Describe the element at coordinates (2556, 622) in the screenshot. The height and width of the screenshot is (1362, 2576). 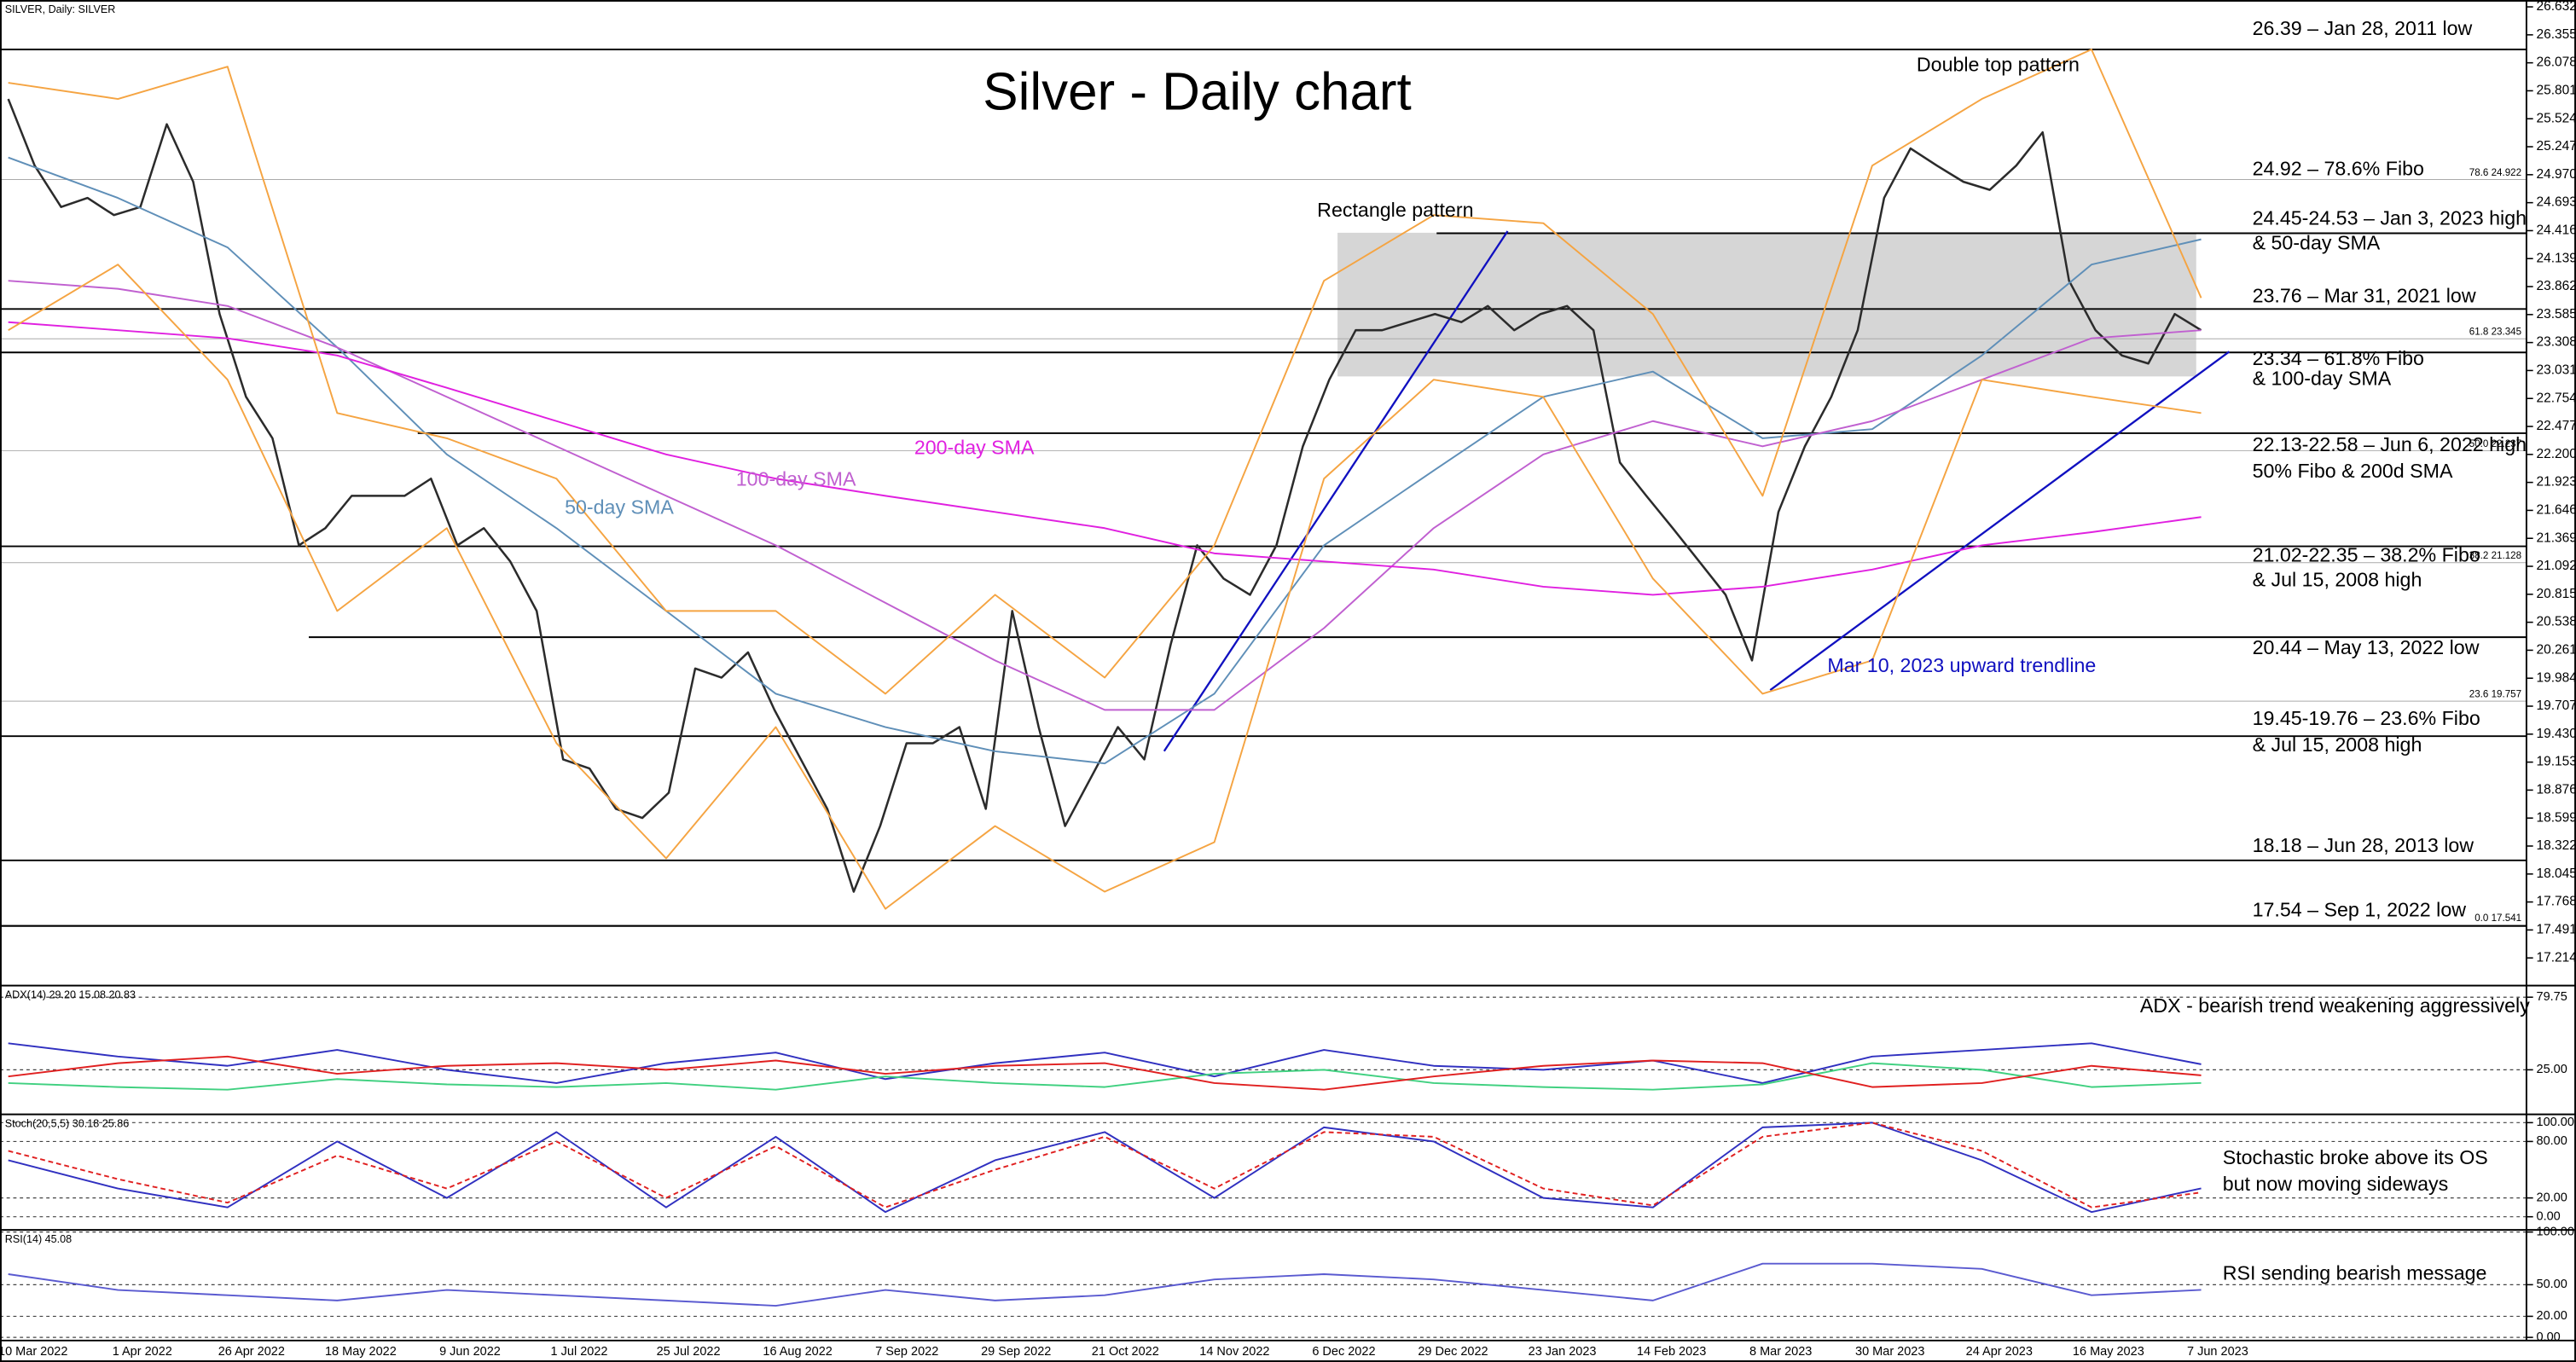
I see `y-tick-label: 20.538` at that location.